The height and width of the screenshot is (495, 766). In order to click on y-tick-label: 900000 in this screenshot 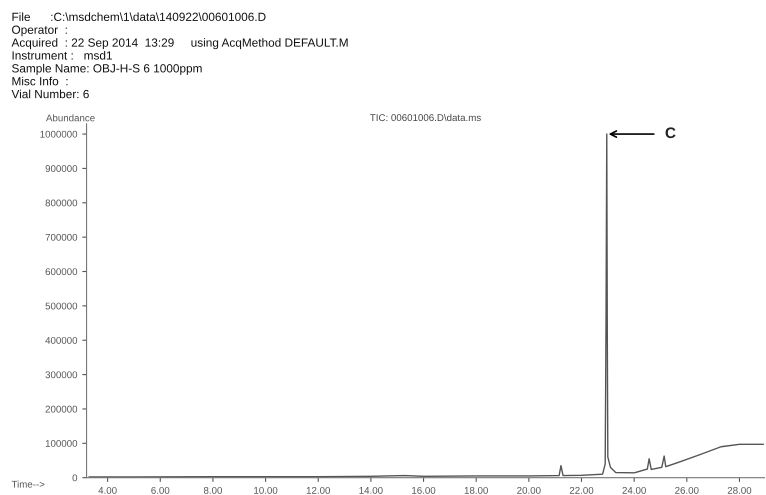, I will do `click(62, 168)`.